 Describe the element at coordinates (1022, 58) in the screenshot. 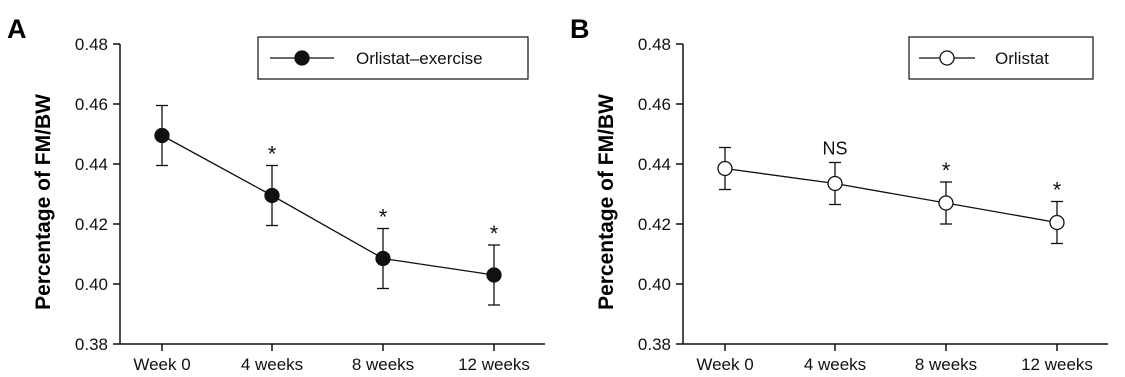

I see `legend-label: Orlistat` at that location.